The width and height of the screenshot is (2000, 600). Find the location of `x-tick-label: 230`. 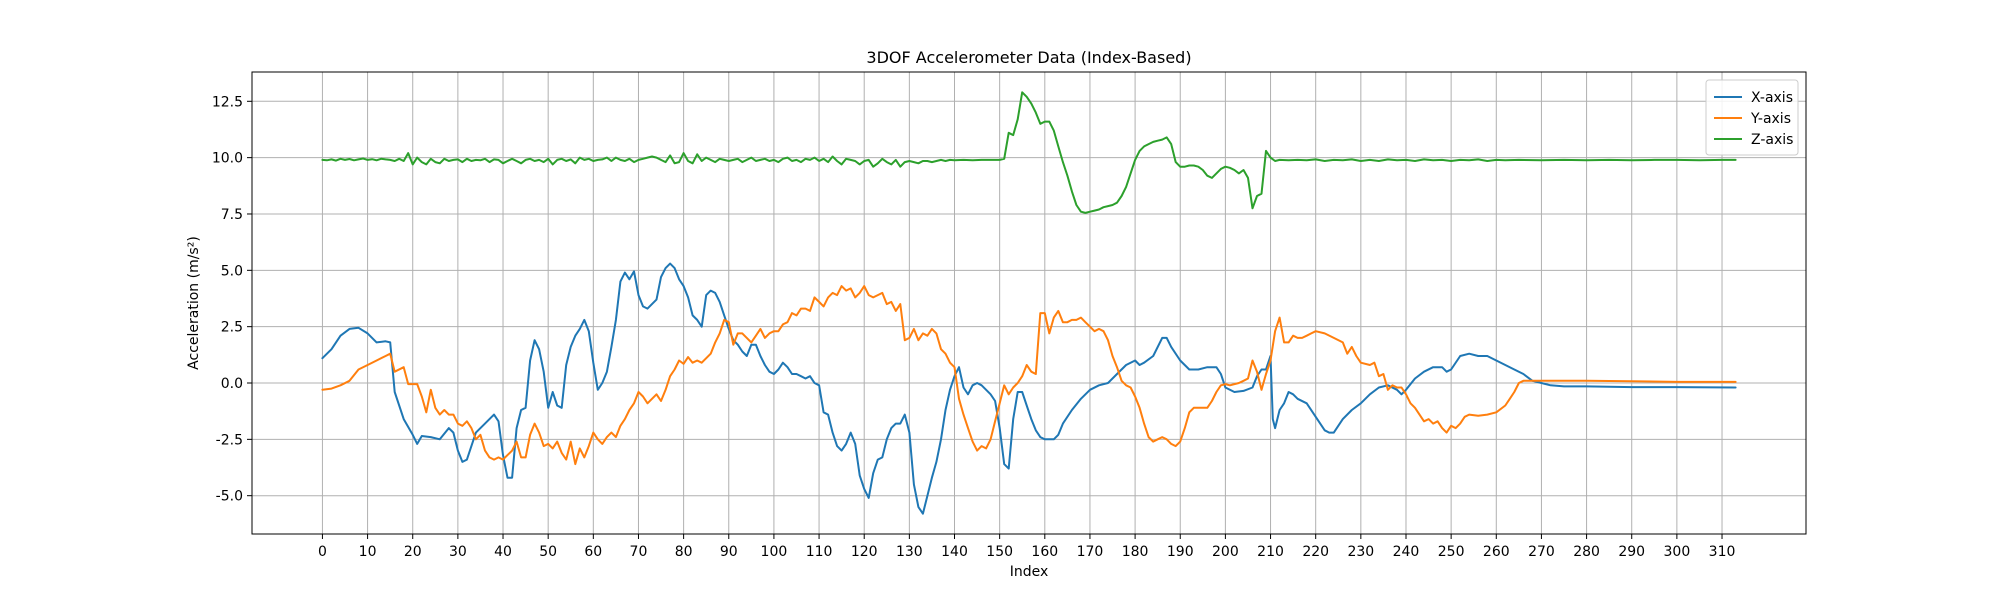

x-tick-label: 230 is located at coordinates (1360, 552).